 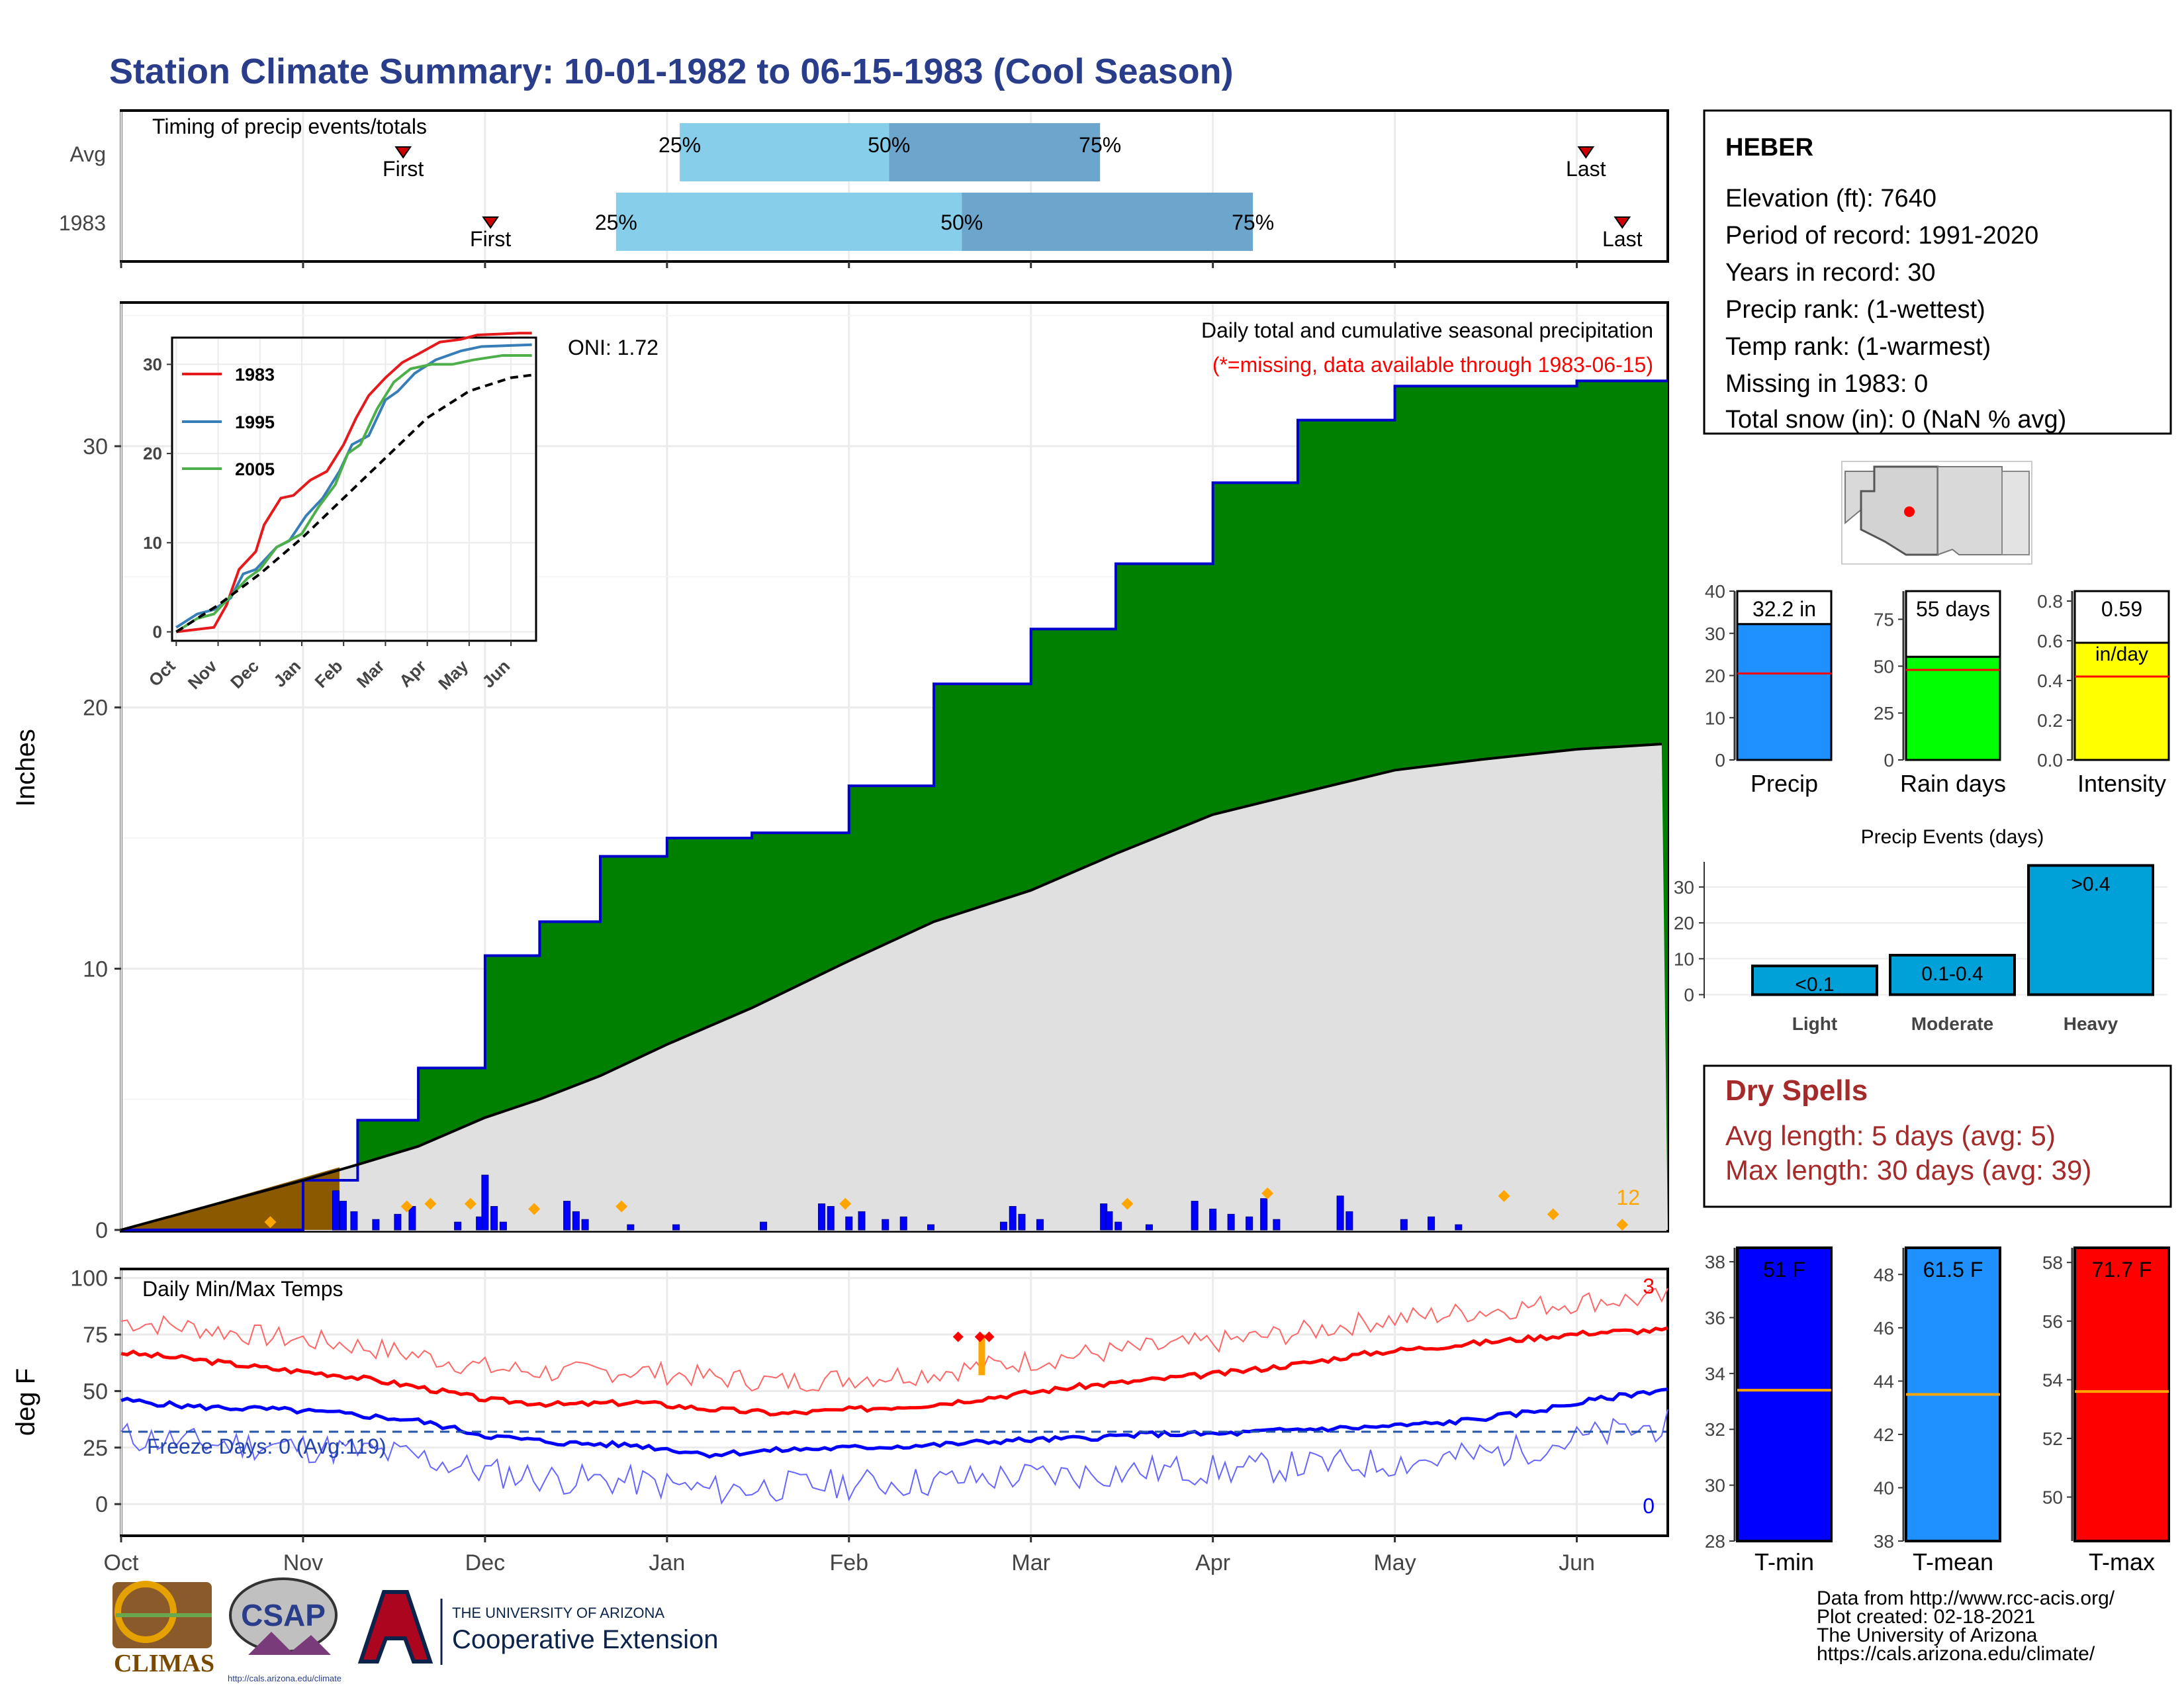 I want to click on temp-count-bottom: 0, so click(x=1649, y=1506).